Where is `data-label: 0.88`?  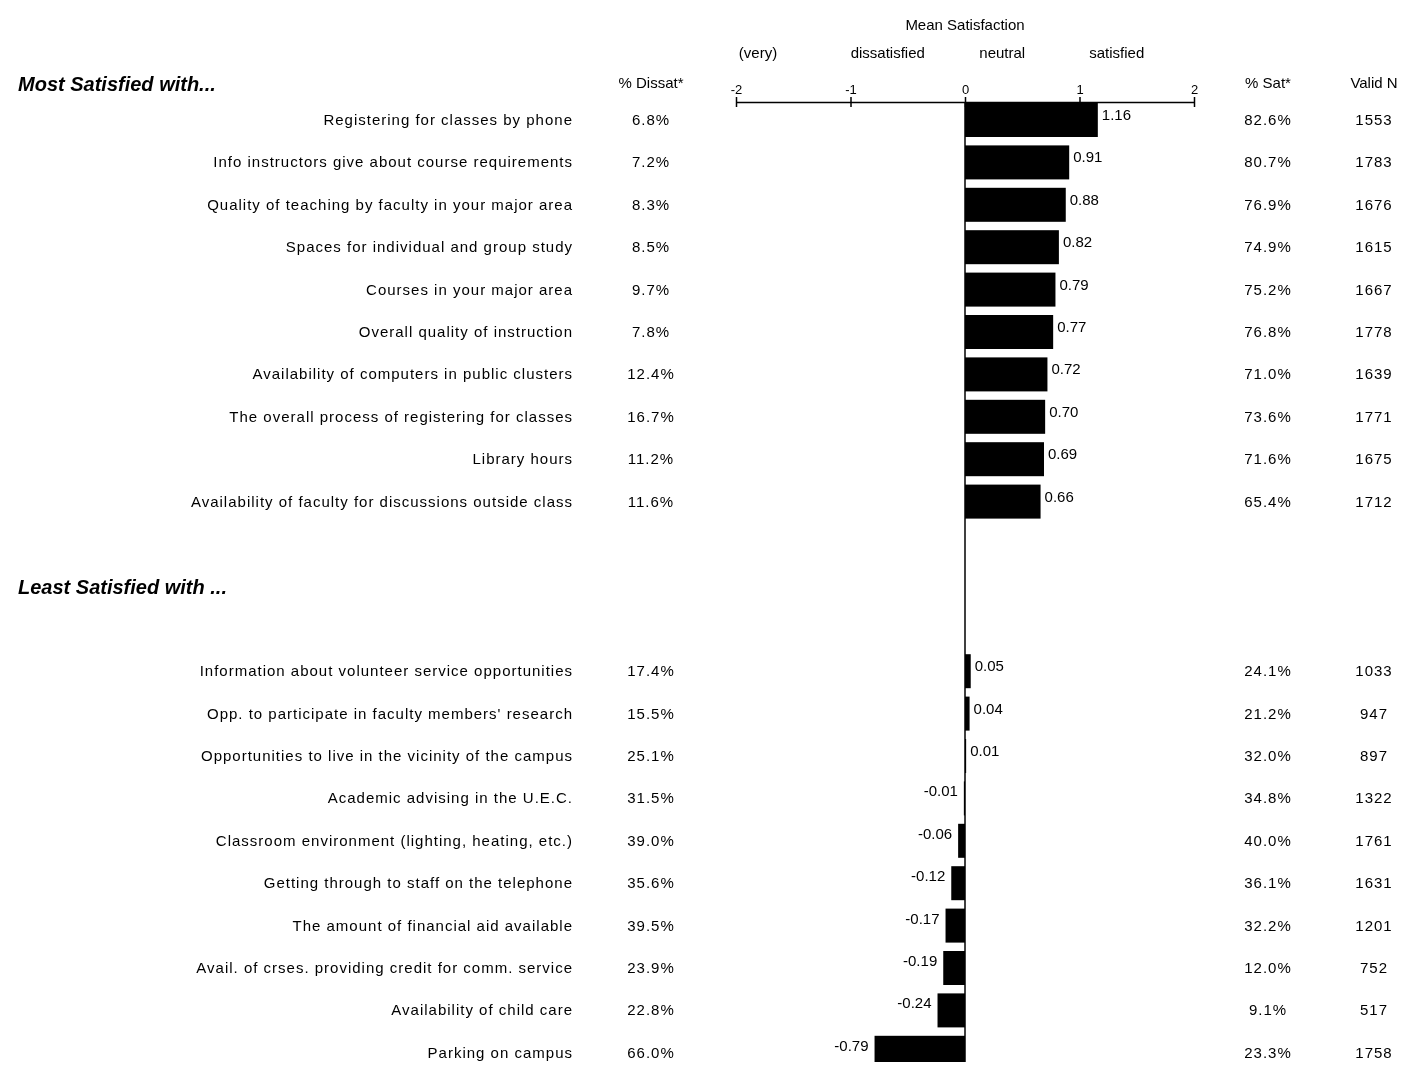 data-label: 0.88 is located at coordinates (1084, 199).